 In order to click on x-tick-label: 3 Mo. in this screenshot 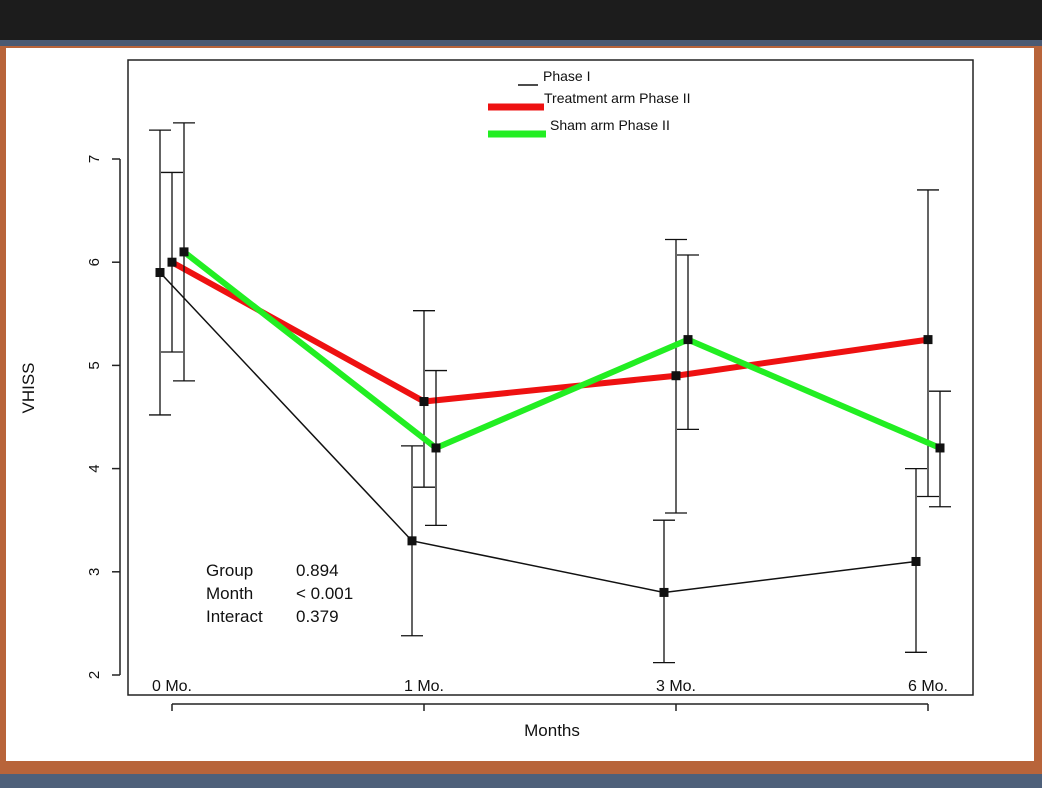, I will do `click(676, 686)`.